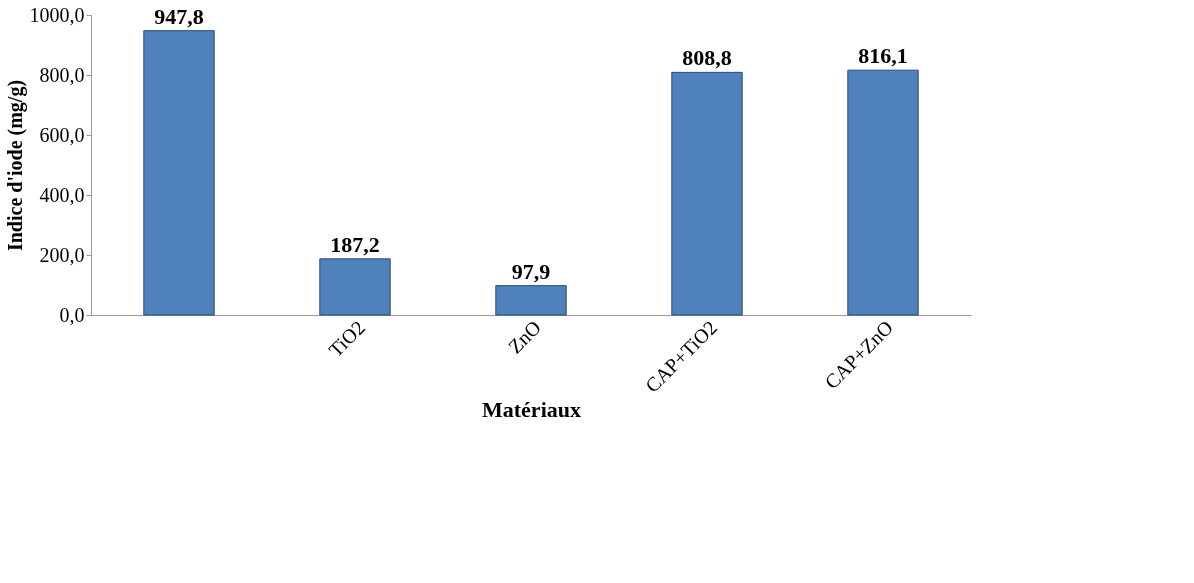 This screenshot has height=583, width=1194. What do you see at coordinates (15, 165) in the screenshot?
I see `y-axis-title: Indice d'iode (mg/g)` at bounding box center [15, 165].